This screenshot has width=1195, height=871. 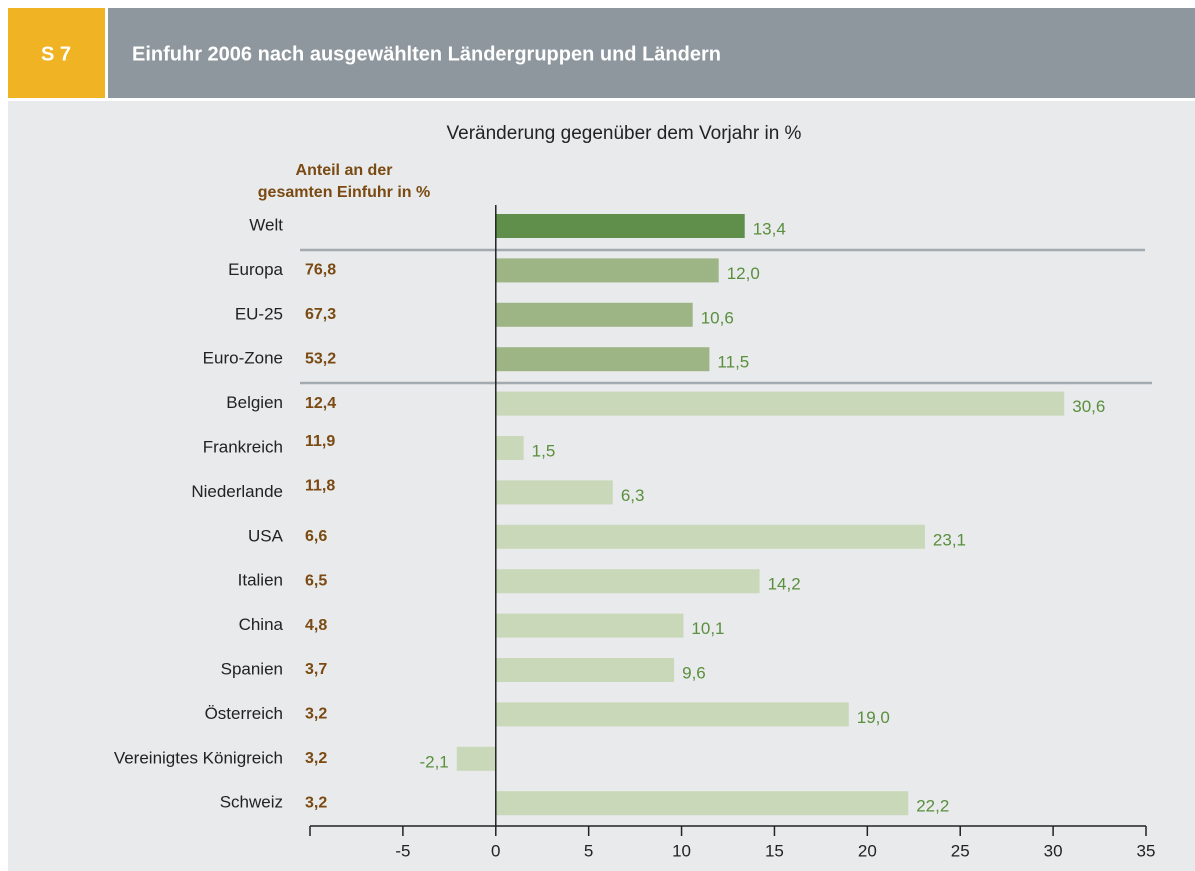 What do you see at coordinates (254, 402) in the screenshot?
I see `category-label: Belgien` at bounding box center [254, 402].